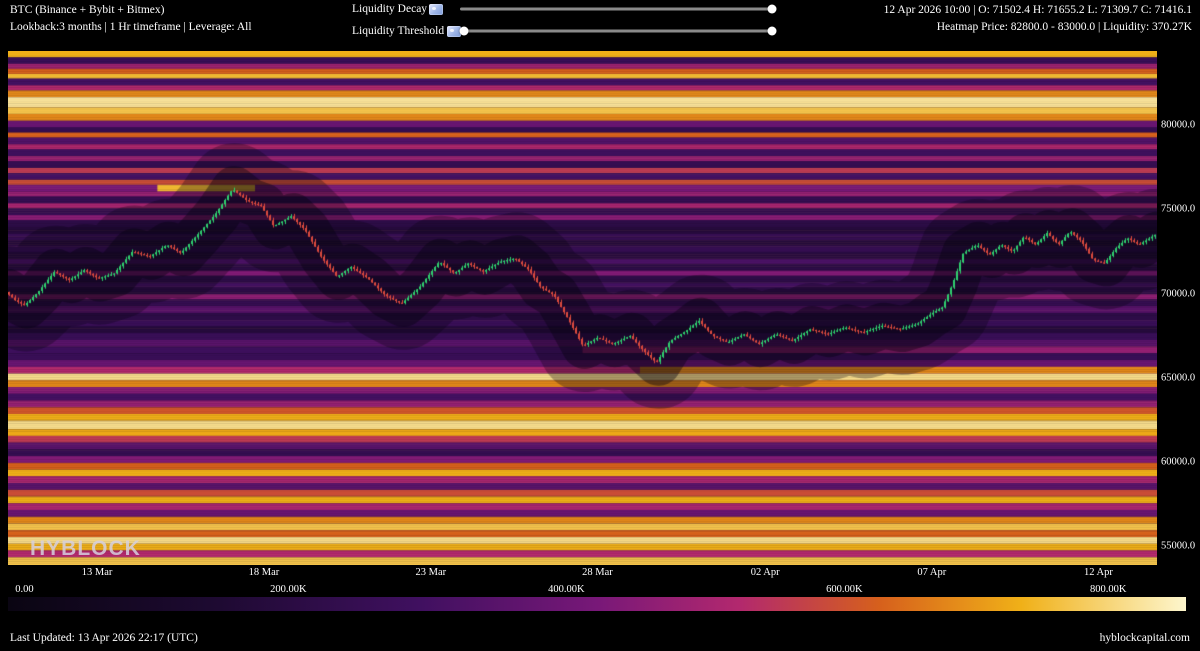  I want to click on date-tick: 13 Mar, so click(97, 572).